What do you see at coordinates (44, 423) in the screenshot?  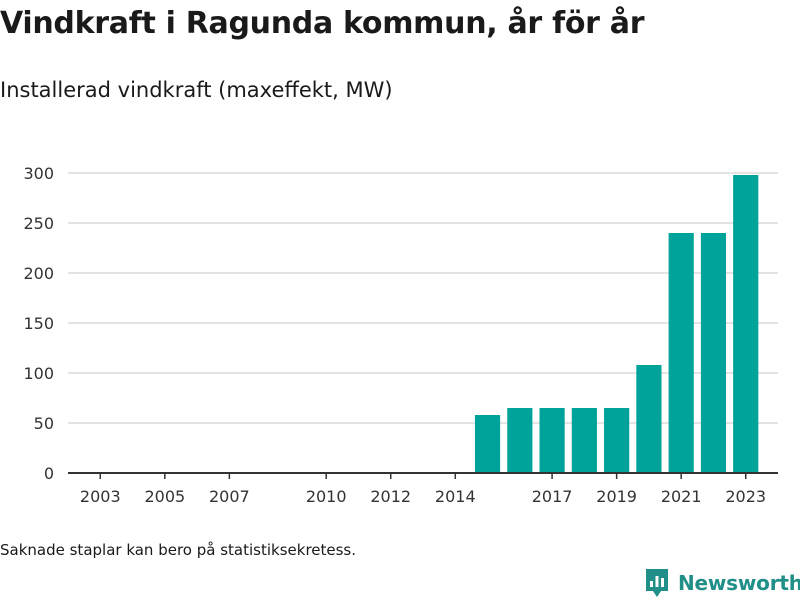 I see `y-tick-label-50: 50` at bounding box center [44, 423].